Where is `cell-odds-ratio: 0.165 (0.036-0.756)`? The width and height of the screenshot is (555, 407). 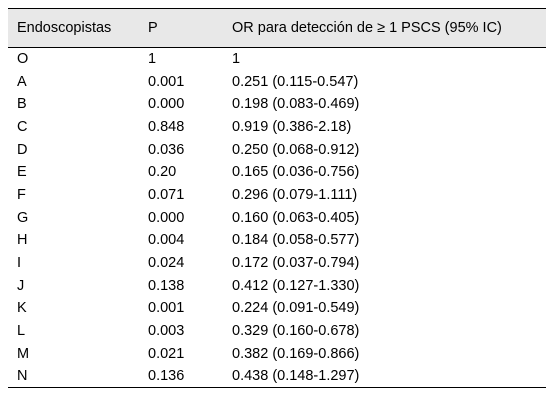
cell-odds-ratio: 0.165 (0.036-0.756) is located at coordinates (296, 172).